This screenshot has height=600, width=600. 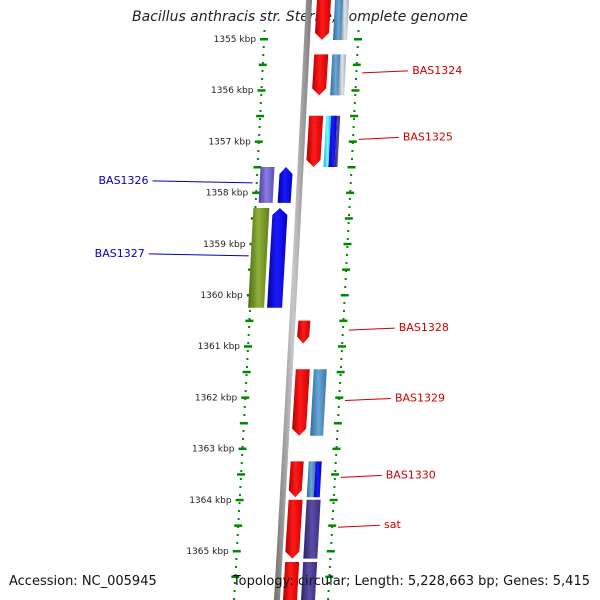 What do you see at coordinates (259, 257) in the screenshot?
I see `gene-arrow-bas1327` at bounding box center [259, 257].